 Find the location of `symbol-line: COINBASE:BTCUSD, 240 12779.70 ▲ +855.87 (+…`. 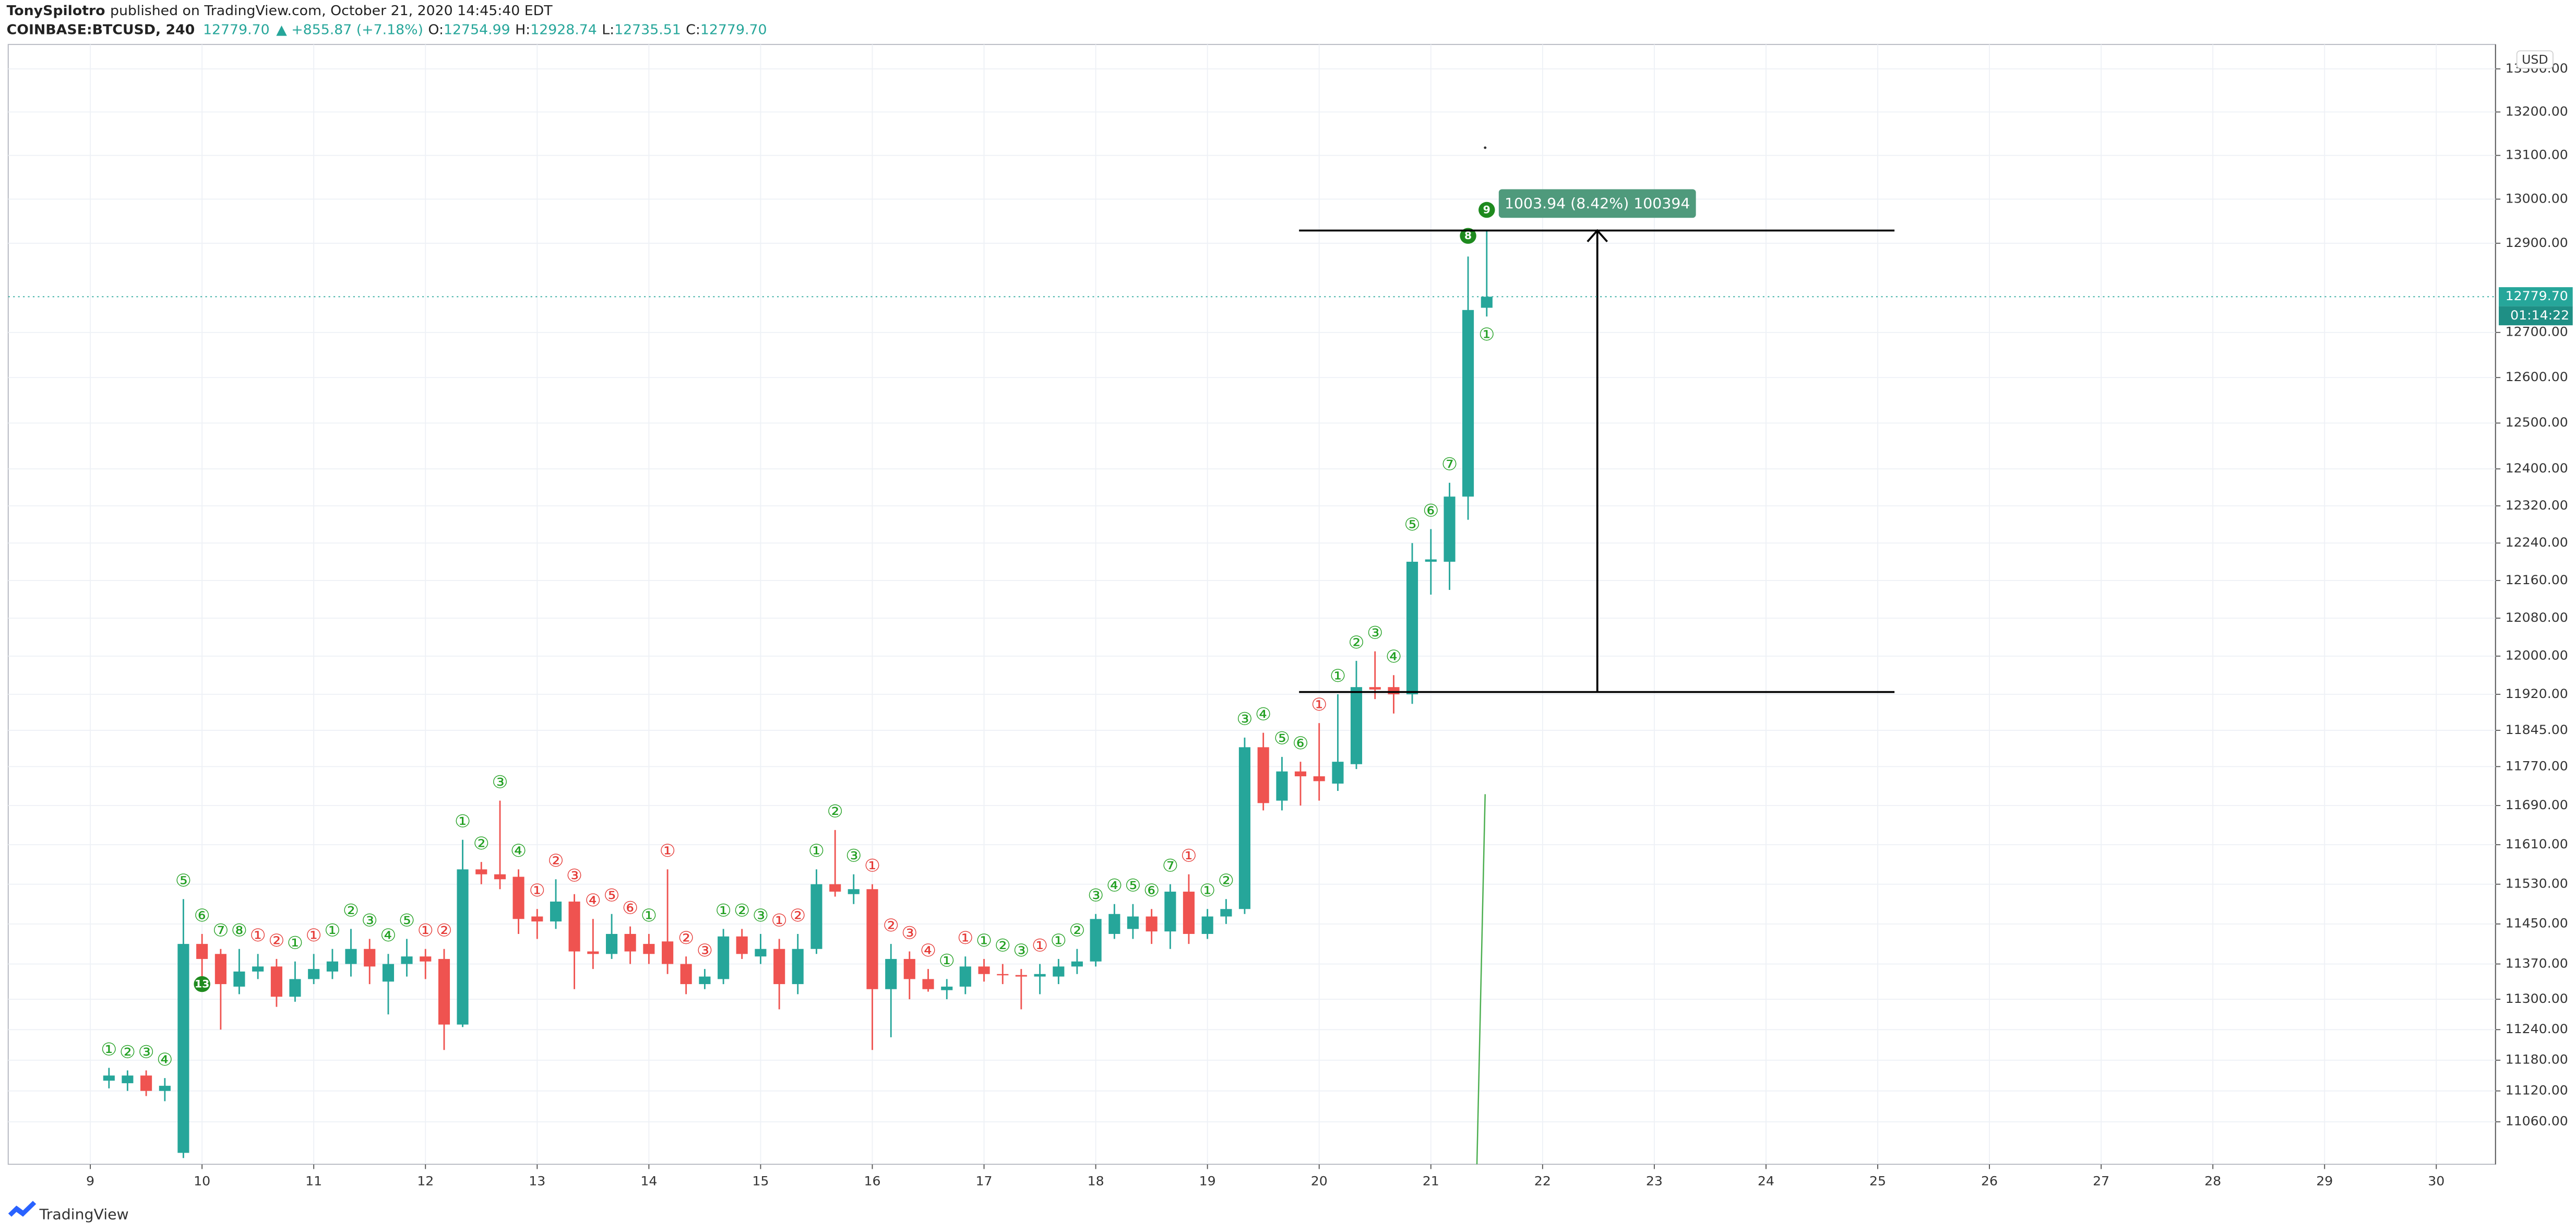

symbol-line: COINBASE:BTCUSD, 240 12779.70 ▲ +855.87 (+… is located at coordinates (387, 30).